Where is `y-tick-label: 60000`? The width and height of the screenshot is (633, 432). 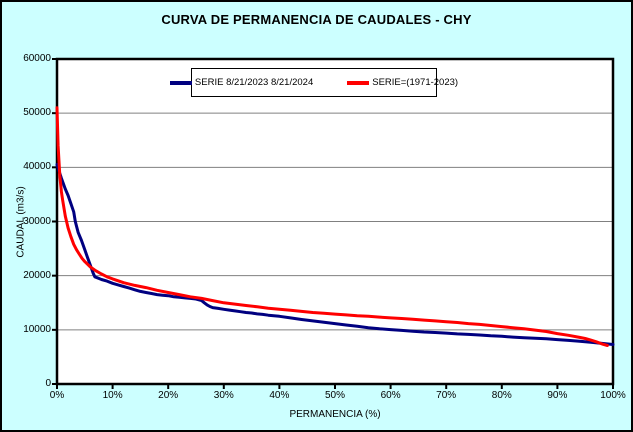
y-tick-label: 60000 is located at coordinates (37, 58).